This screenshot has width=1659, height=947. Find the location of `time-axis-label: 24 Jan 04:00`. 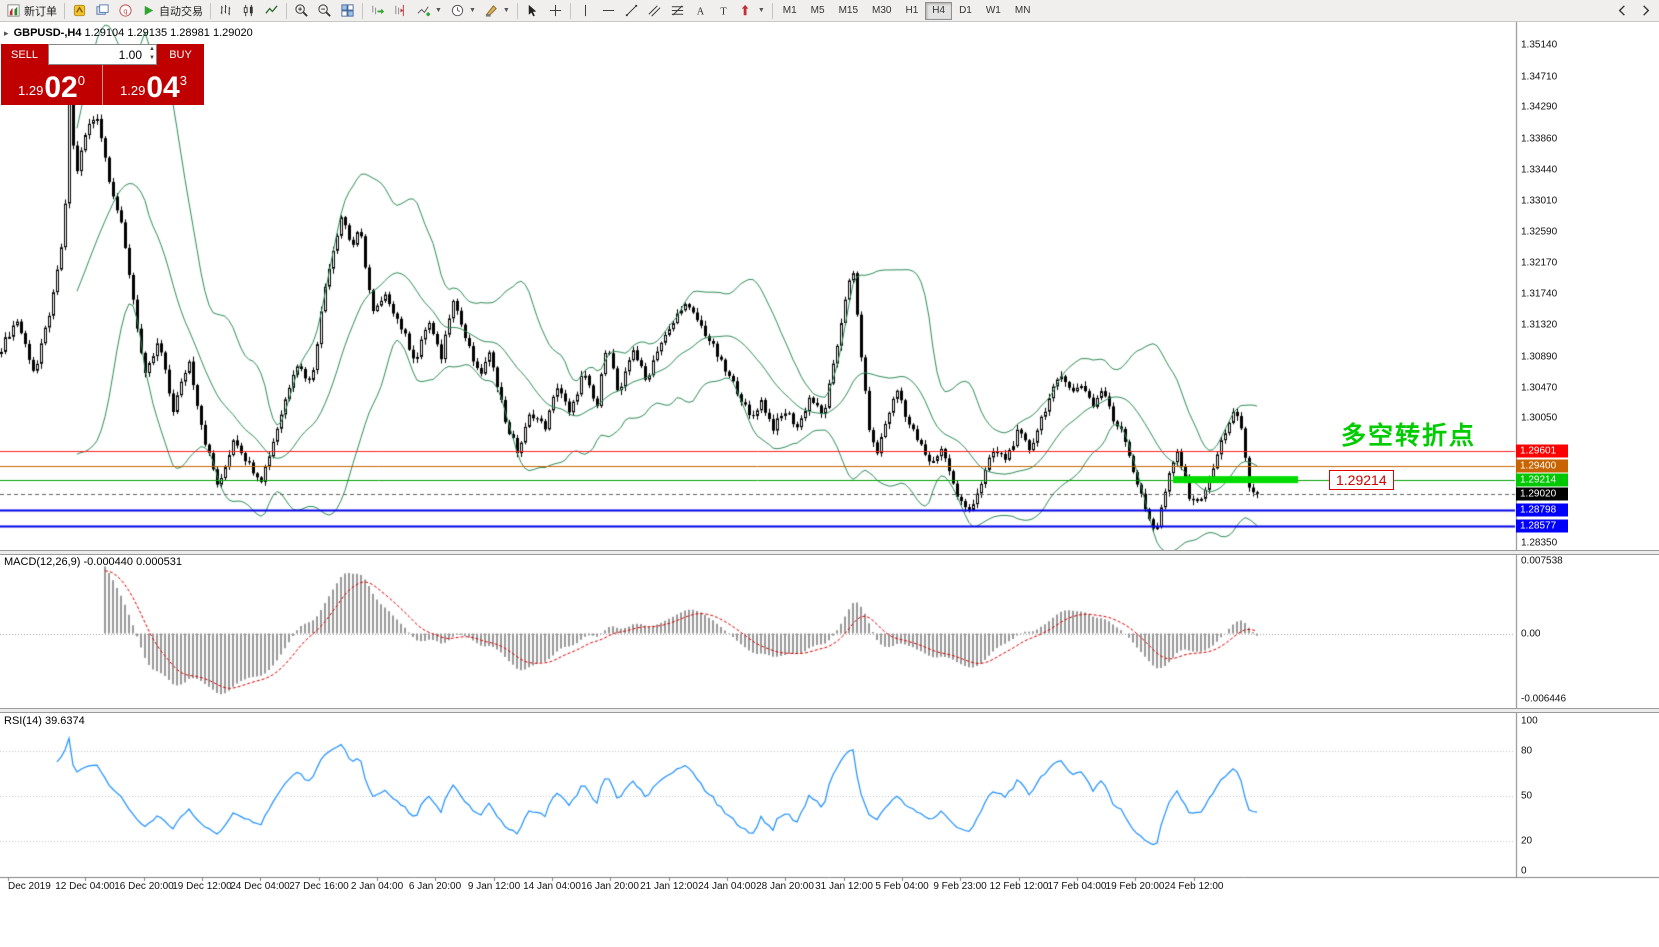

time-axis-label: 24 Jan 04:00 is located at coordinates (727, 886).